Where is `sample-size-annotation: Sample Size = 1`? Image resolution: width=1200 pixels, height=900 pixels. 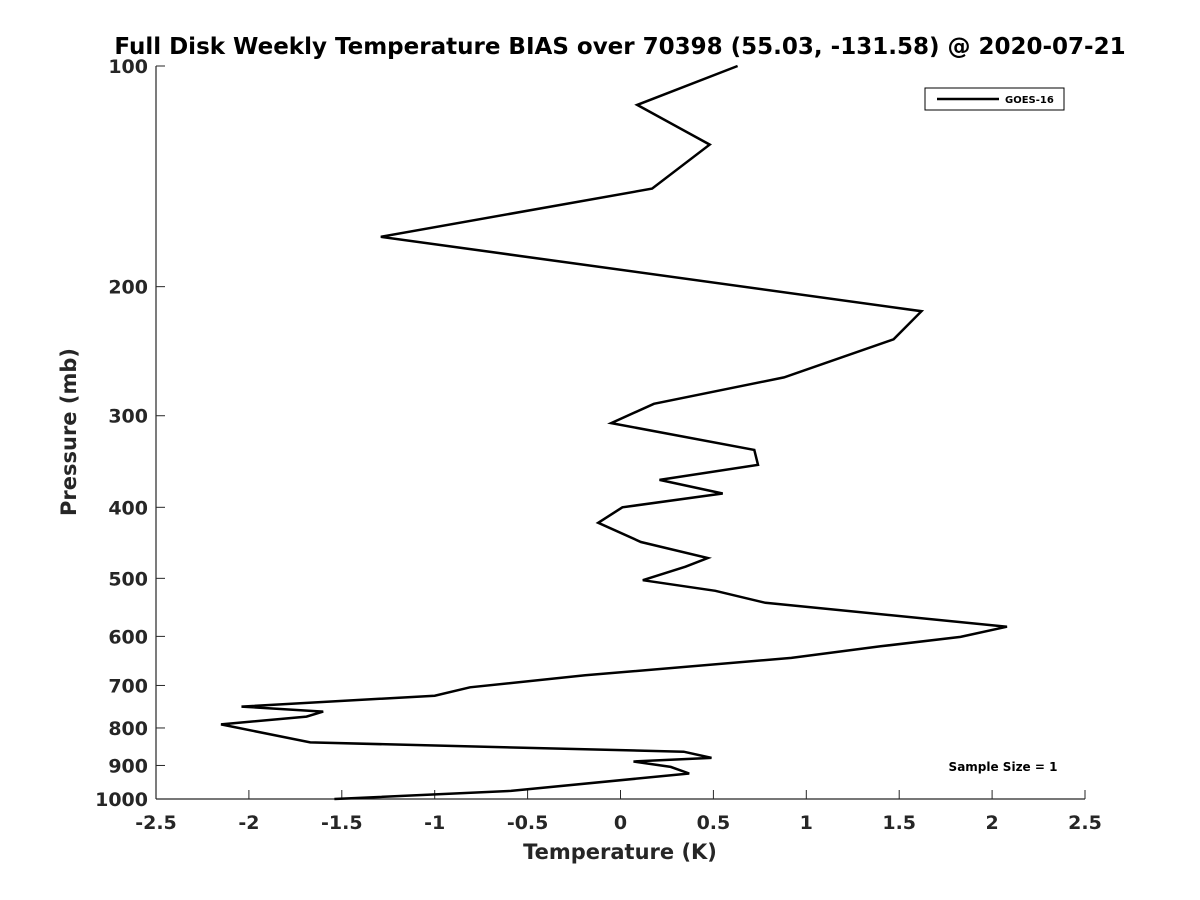
sample-size-annotation: Sample Size = 1 is located at coordinates (1003, 767).